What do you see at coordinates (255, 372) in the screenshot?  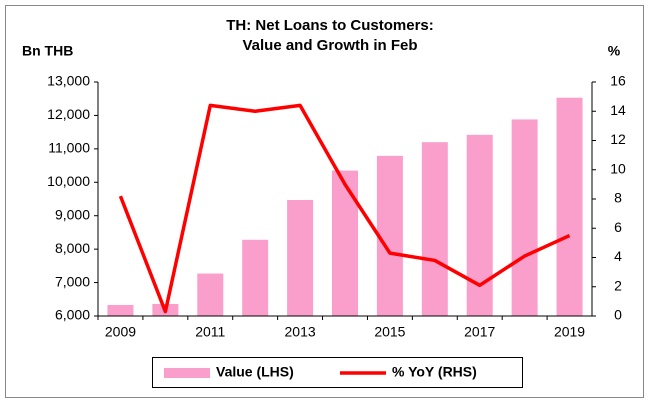 I see `legend-label: Value (LHS)` at bounding box center [255, 372].